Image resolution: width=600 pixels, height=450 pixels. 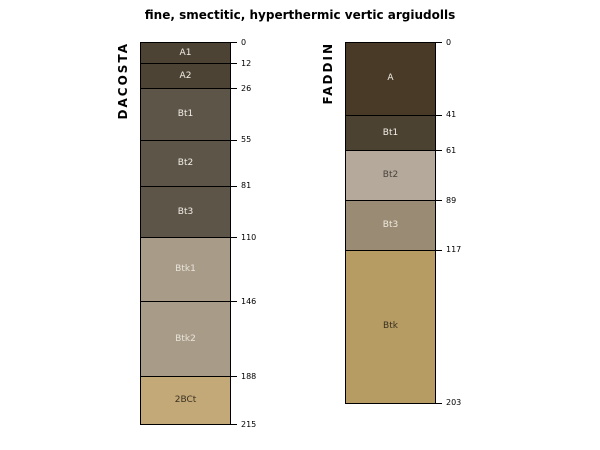 I want to click on horizon-label-dacosta-2bct: 2BCt, so click(x=185, y=400).